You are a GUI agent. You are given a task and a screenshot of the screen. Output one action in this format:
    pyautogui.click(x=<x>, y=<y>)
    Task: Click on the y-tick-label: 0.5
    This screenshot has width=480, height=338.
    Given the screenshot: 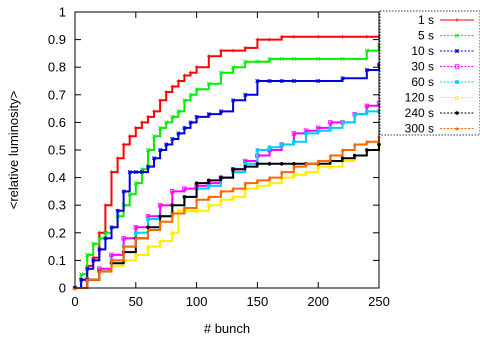 What is the action you would take?
    pyautogui.click(x=57, y=150)
    